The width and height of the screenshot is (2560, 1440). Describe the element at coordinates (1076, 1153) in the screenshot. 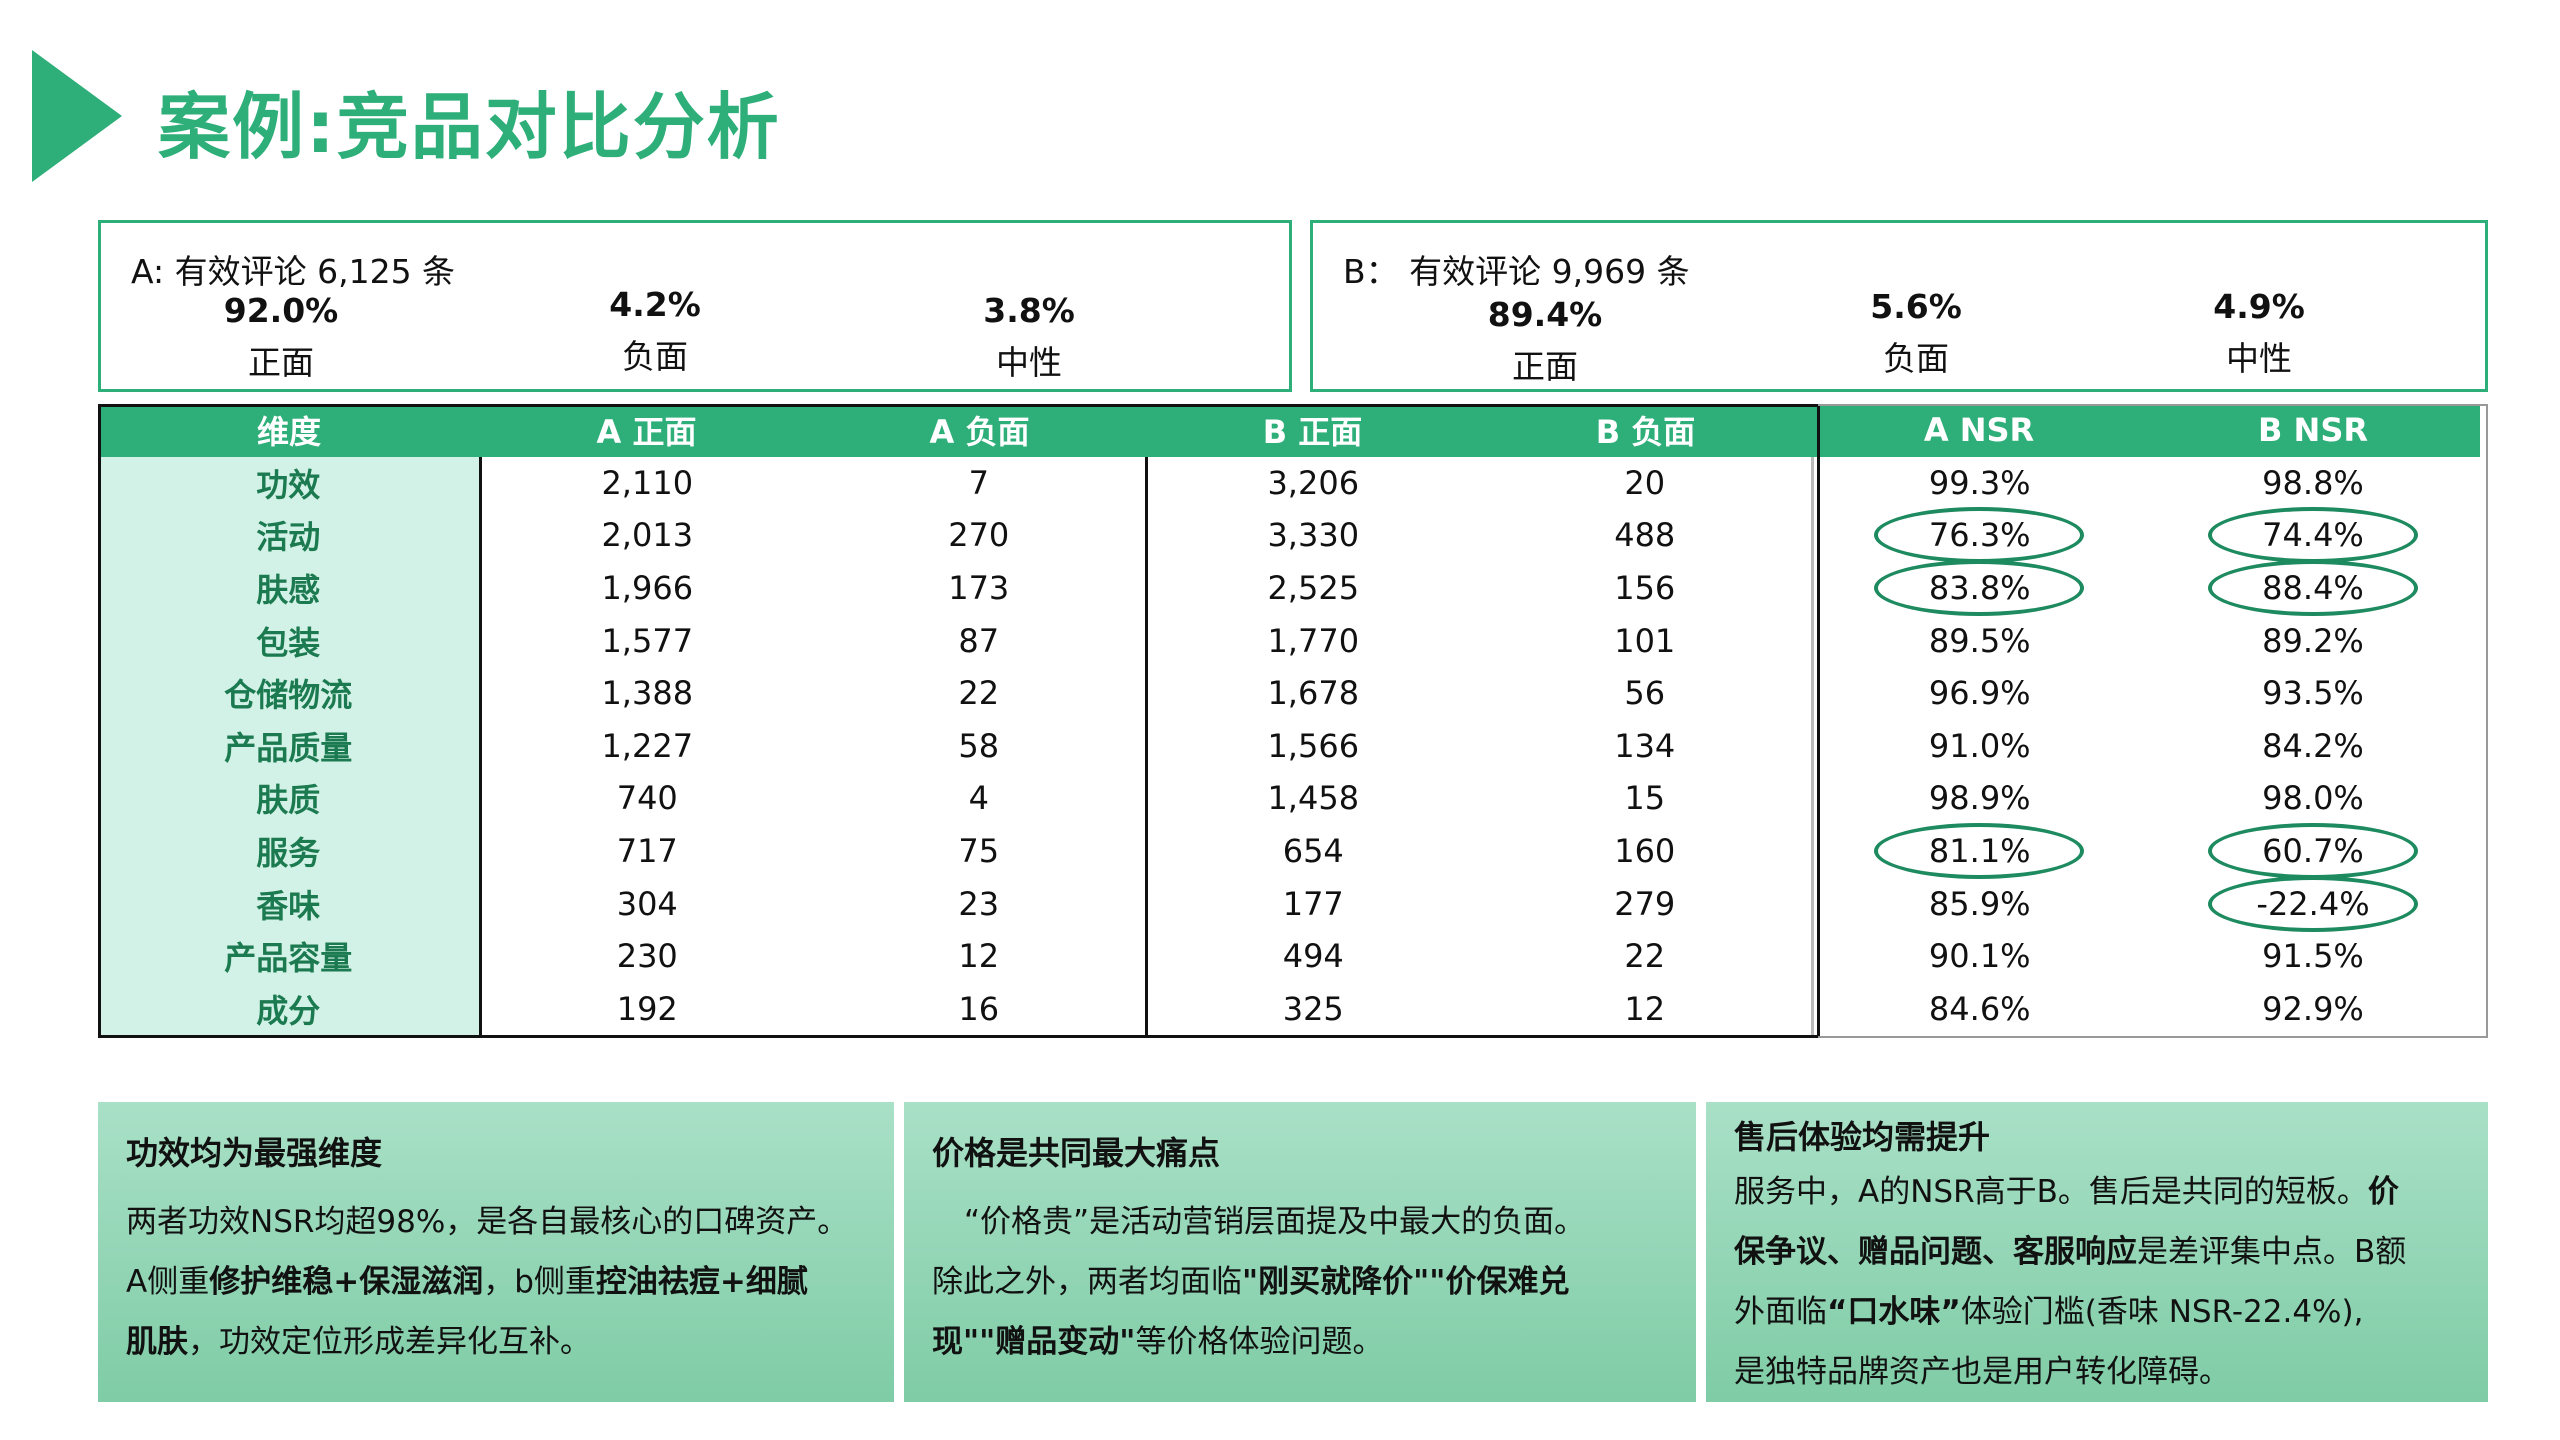

I see `card-title: 价格是共同最大痛点` at that location.